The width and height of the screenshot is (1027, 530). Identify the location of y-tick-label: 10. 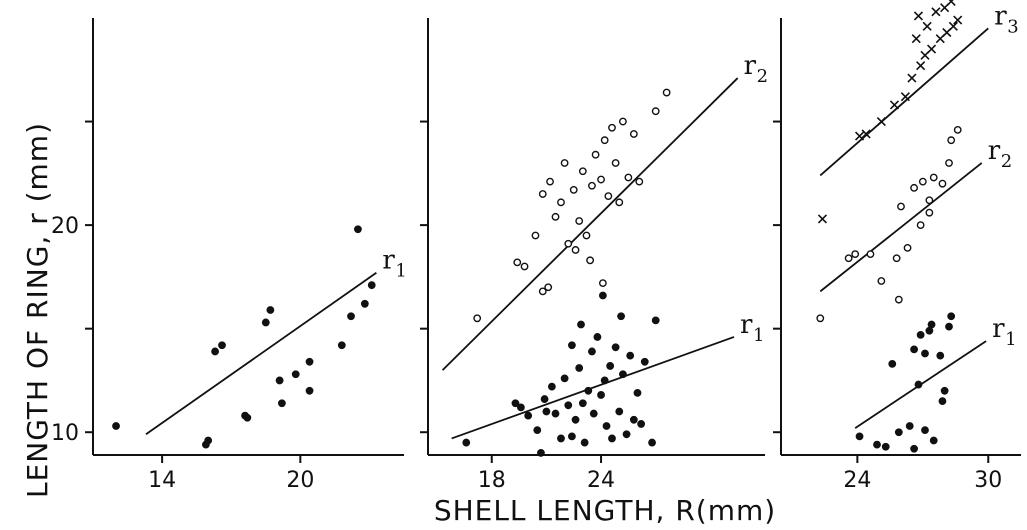
(65, 433).